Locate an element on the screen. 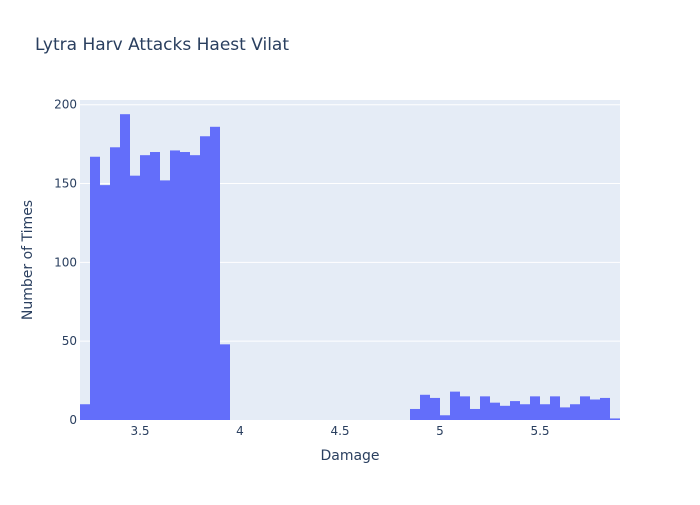  x-tick-label: 5.5 is located at coordinates (539, 431).